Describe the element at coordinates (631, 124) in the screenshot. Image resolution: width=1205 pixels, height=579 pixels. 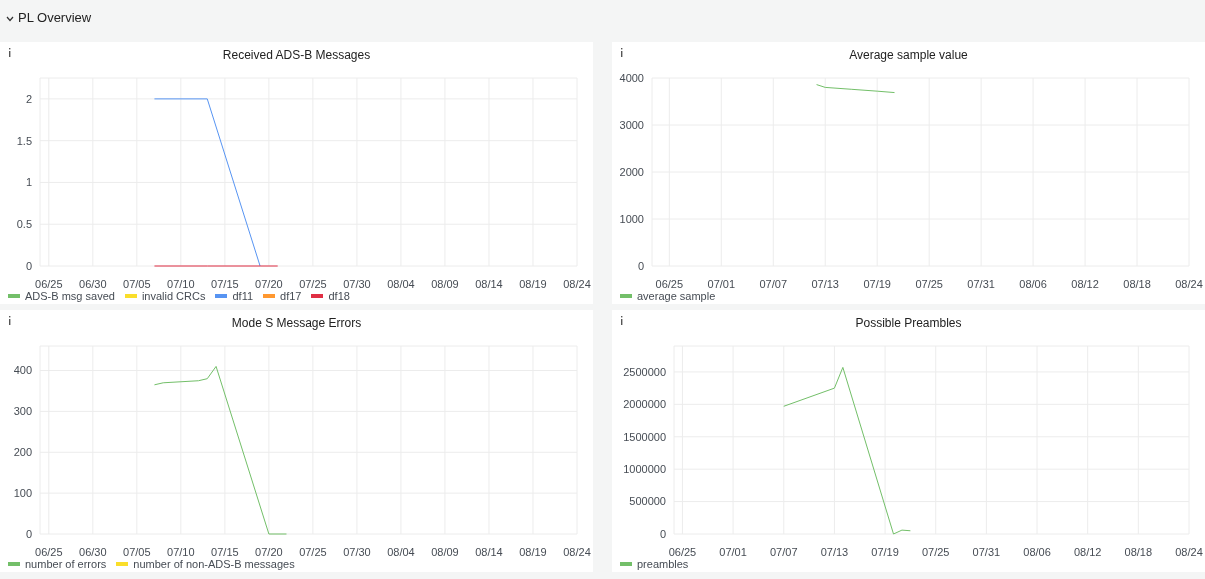
I see `y-tick-label: 3000` at that location.